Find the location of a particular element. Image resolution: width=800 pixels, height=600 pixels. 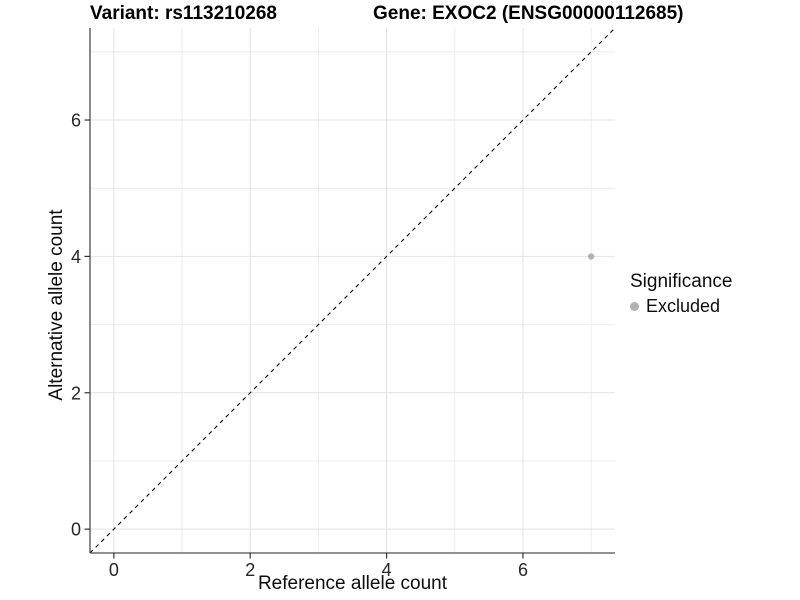

legend-point-icon is located at coordinates (634, 306).